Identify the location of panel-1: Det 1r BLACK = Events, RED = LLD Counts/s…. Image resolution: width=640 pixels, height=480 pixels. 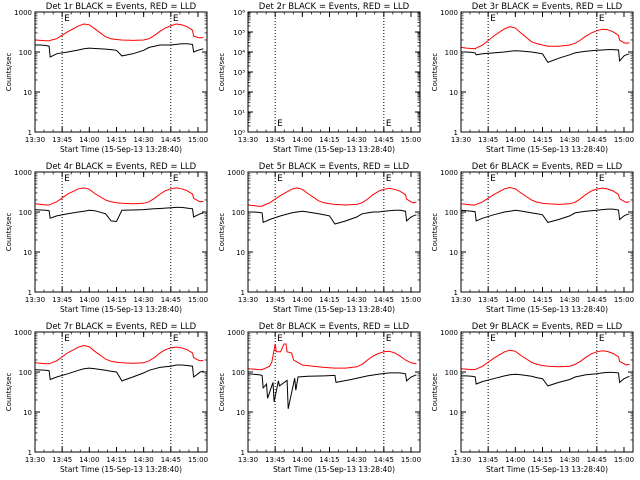
(106, 78).